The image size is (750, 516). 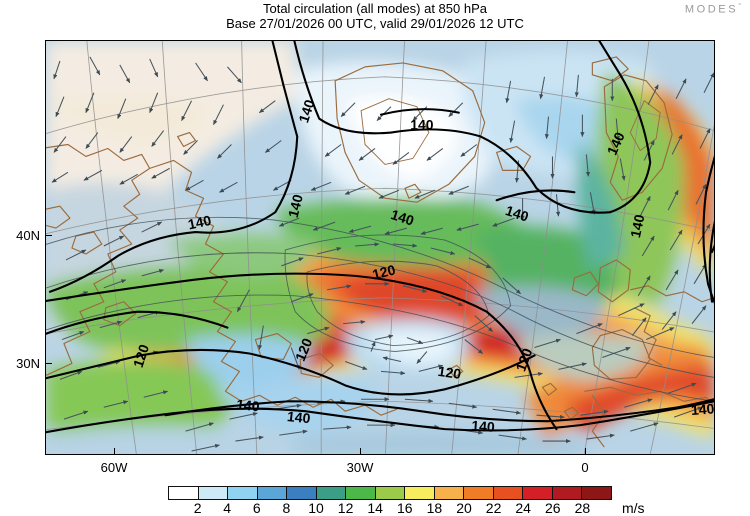 I want to click on xtick-label-30w: 30W, so click(x=360, y=467).